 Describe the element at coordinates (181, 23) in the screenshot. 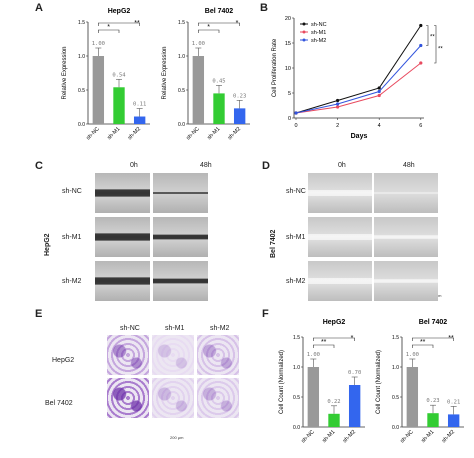

I see `a-bel7402-ytick-label: 1.5` at that location.